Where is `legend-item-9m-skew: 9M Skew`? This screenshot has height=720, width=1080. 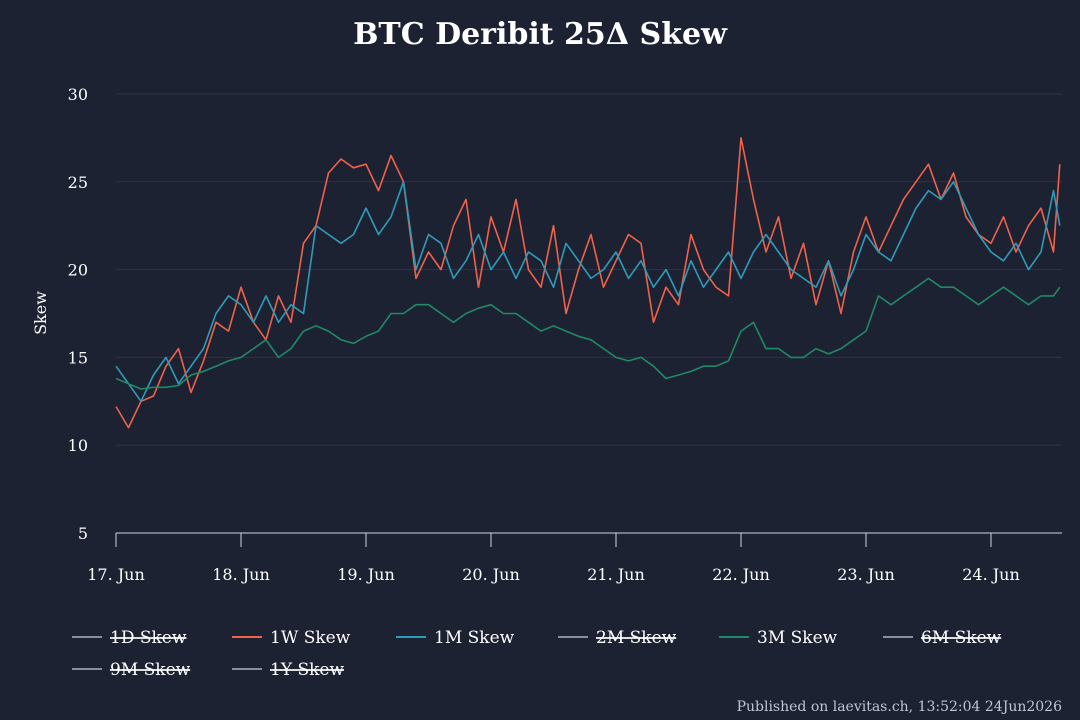 legend-item-9m-skew: 9M Skew is located at coordinates (131, 670).